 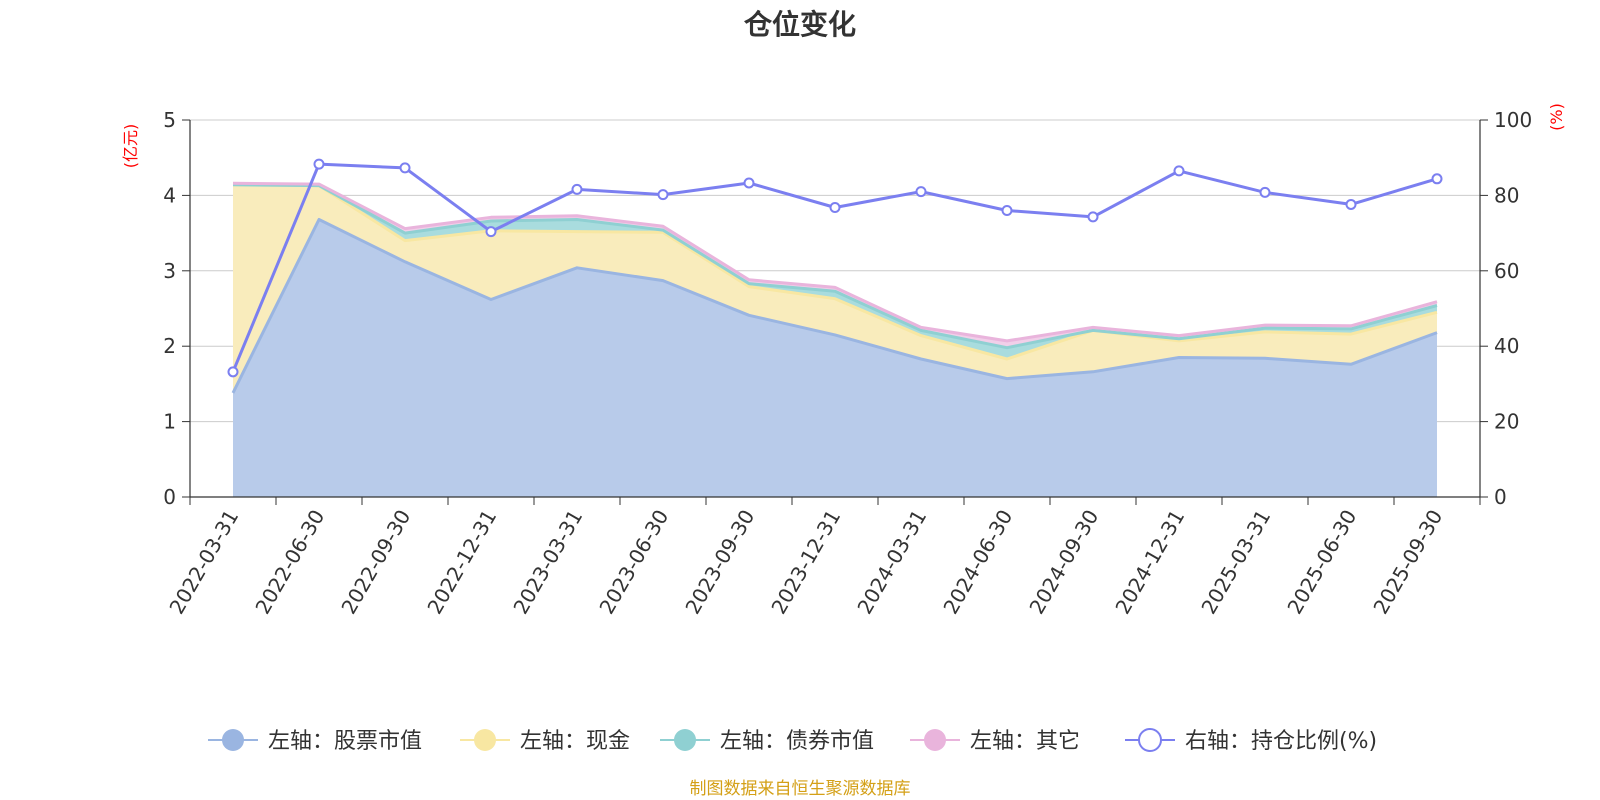 What do you see at coordinates (289, 562) in the screenshot?
I see `x-axis-label: 2022-06-30` at bounding box center [289, 562].